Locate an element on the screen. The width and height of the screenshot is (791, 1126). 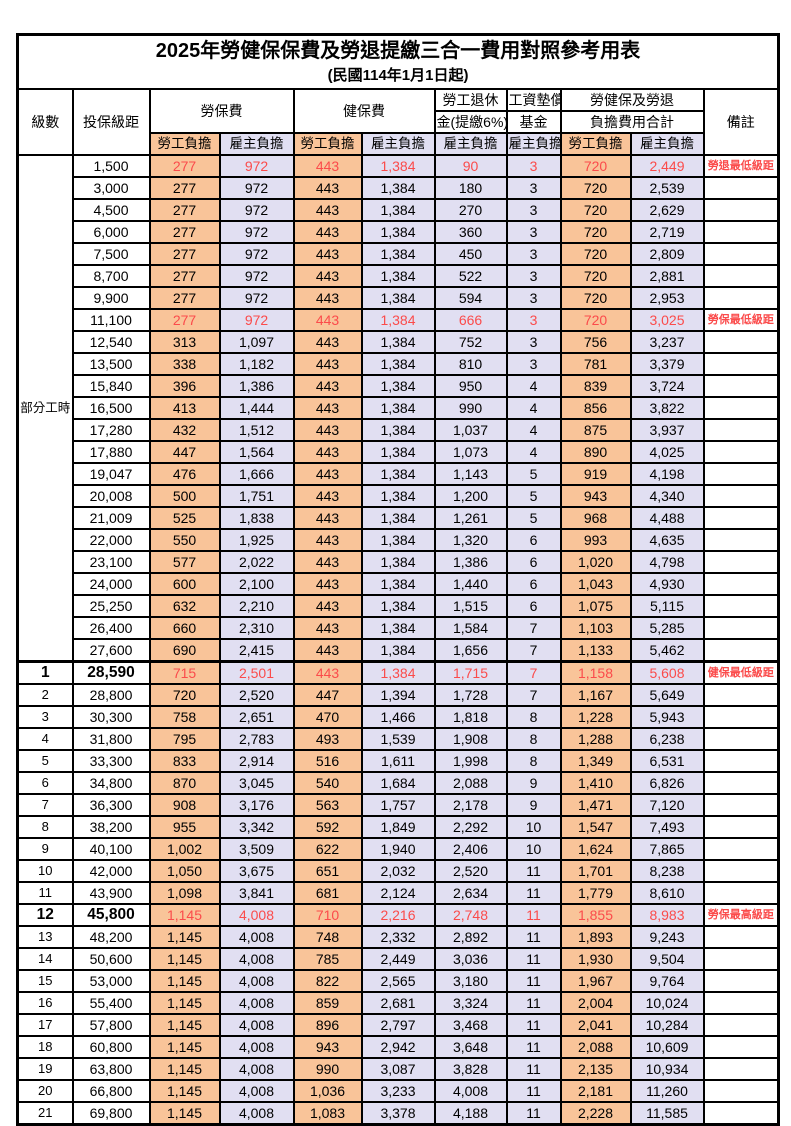
level-cell: 10 is located at coordinates (45, 871).